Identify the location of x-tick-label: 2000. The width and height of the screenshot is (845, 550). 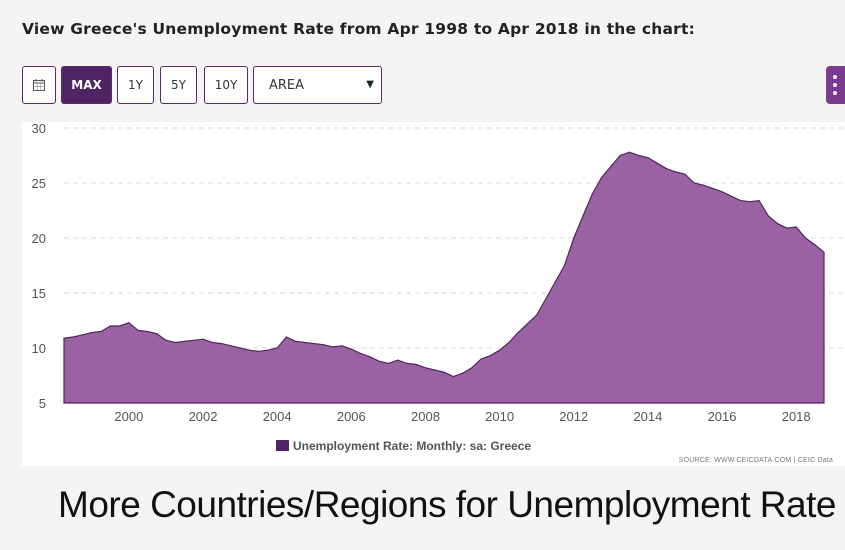
(128, 416).